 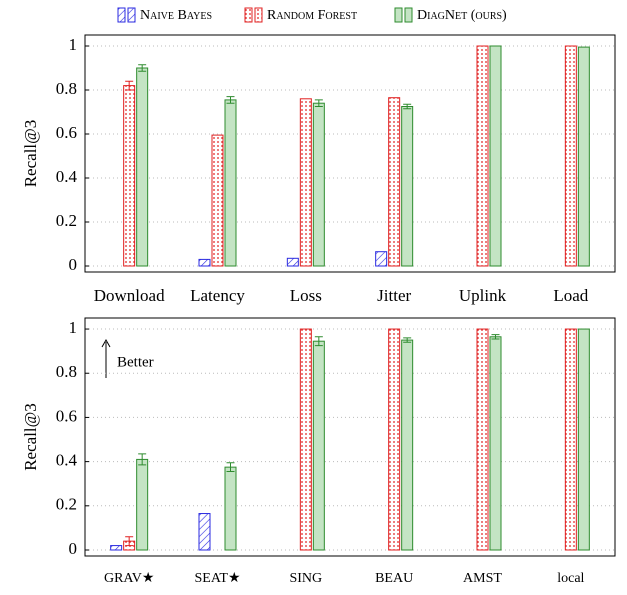 What do you see at coordinates (305, 578) in the screenshot?
I see `x-tick-label: SING` at bounding box center [305, 578].